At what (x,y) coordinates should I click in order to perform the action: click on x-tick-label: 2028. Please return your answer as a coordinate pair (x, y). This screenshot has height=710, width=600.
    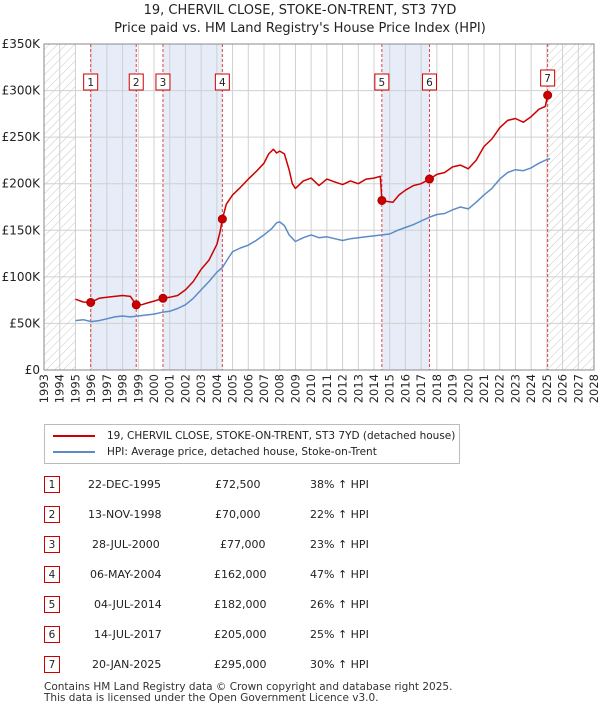
    Looking at the image, I should click on (593, 388).